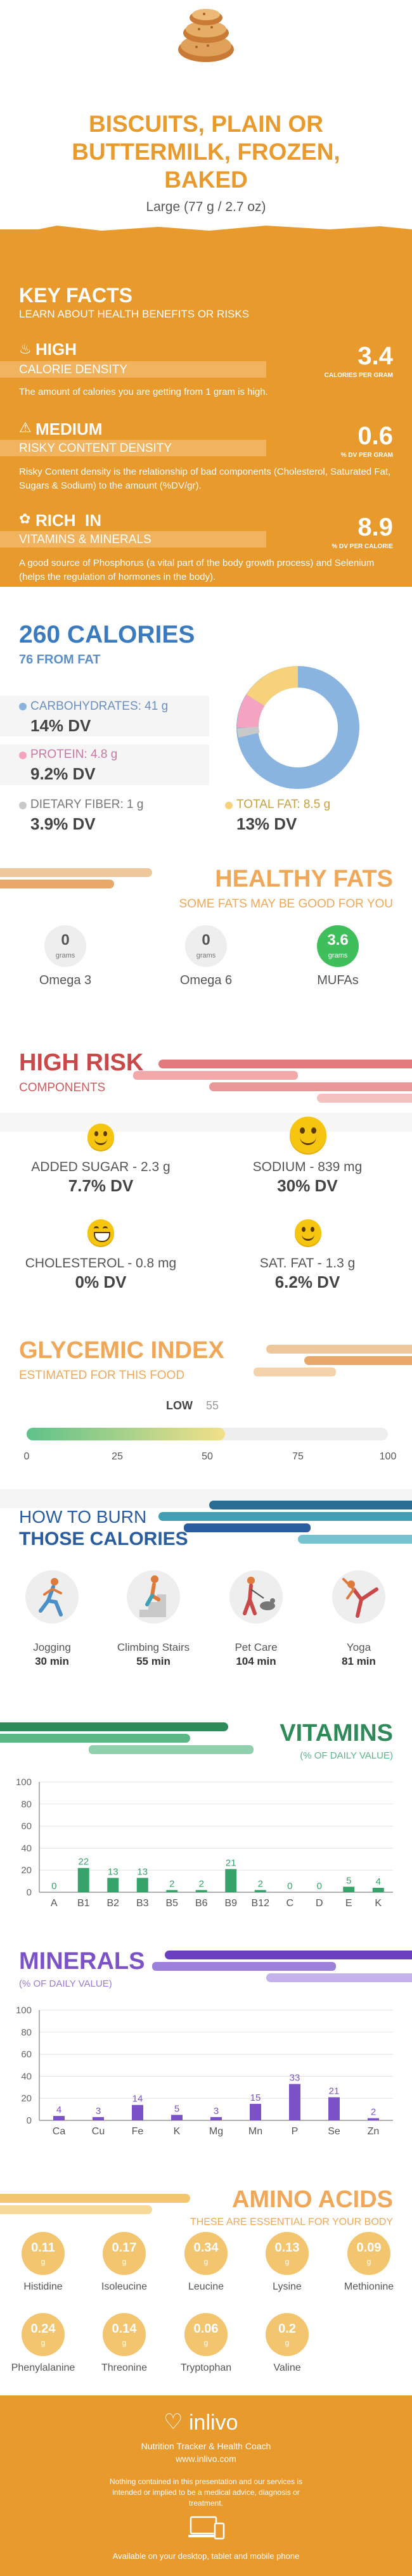 The height and width of the screenshot is (2576, 412). I want to click on amino-item: 0.17 g Isoleucine, so click(124, 2267).